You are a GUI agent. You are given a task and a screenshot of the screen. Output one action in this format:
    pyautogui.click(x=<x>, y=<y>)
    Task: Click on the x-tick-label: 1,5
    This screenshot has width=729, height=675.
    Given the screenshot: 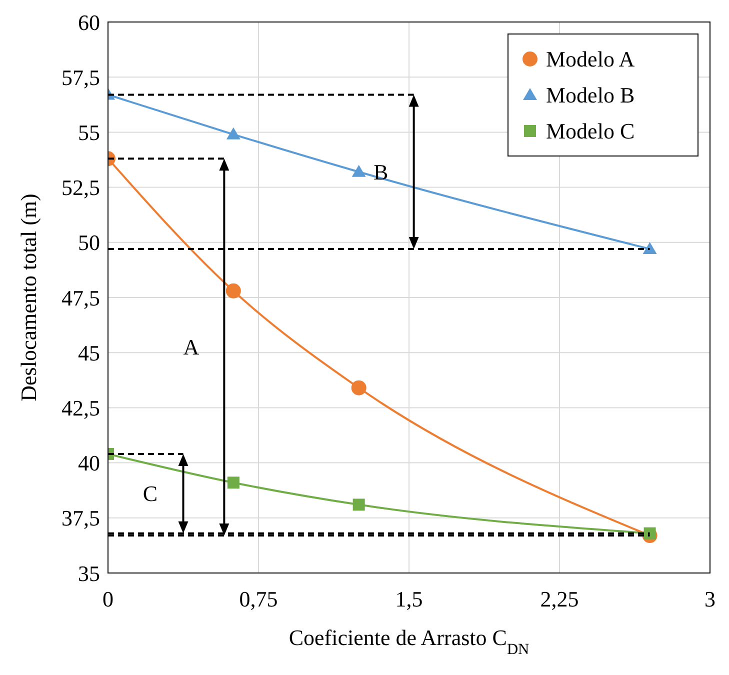 What is the action you would take?
    pyautogui.click(x=409, y=599)
    